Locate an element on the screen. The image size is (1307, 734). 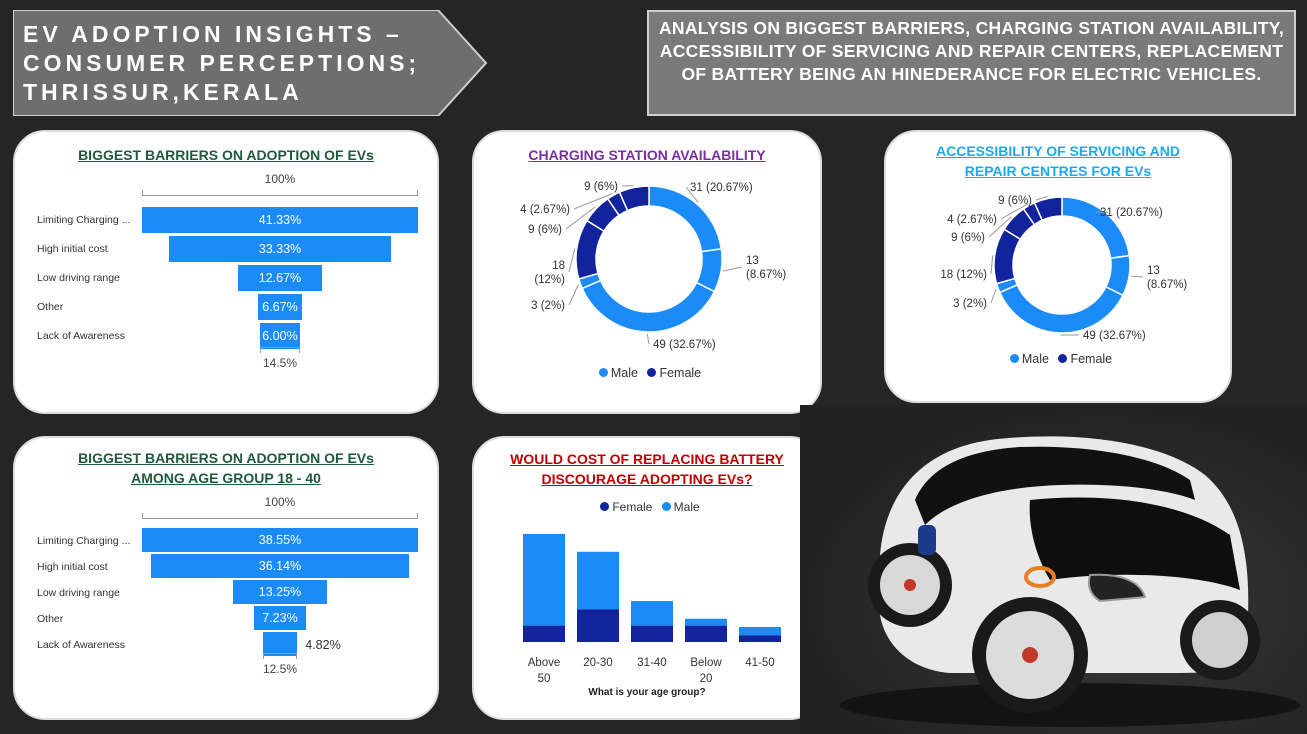
funnel-bar: 36.14% is located at coordinates (280, 566).